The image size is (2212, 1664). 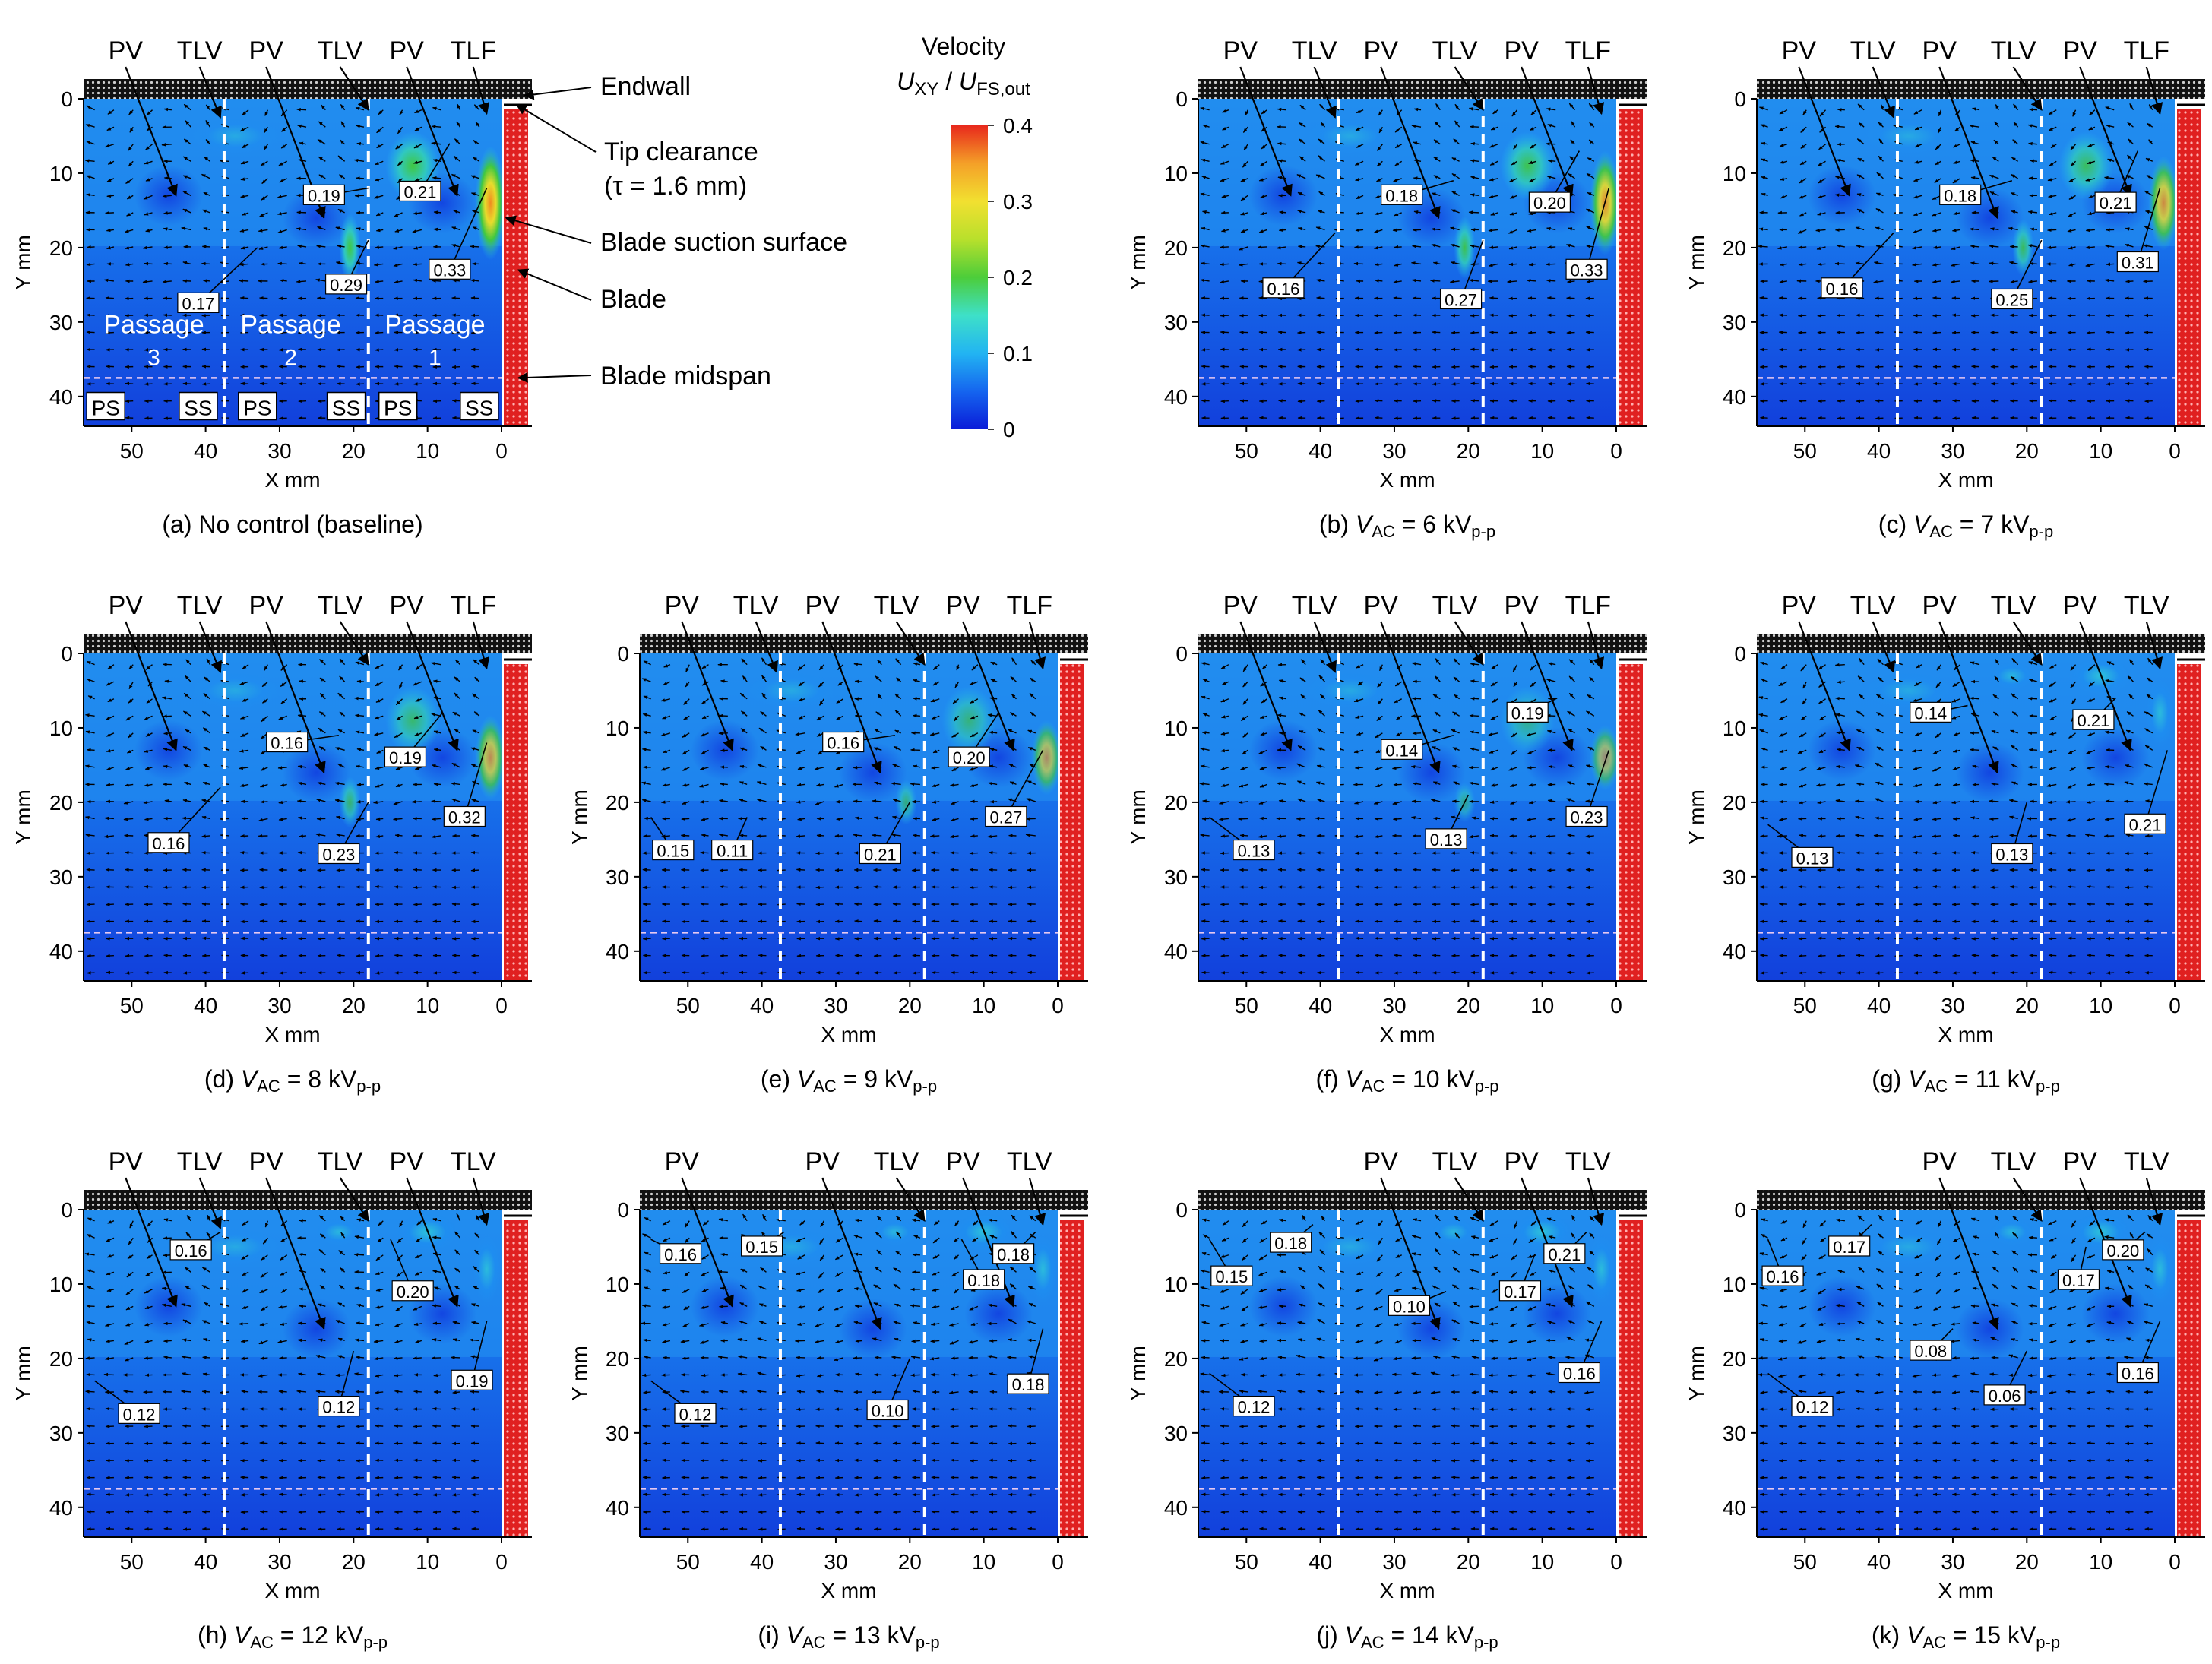 I want to click on annotation-label: Blade midspan, so click(x=685, y=376).